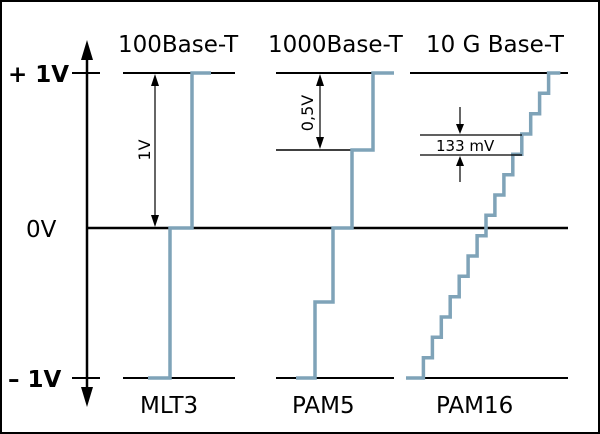 The width and height of the screenshot is (600, 434). Describe the element at coordinates (35, 380) in the screenshot. I see `label-minus-1v: – 1V` at that location.